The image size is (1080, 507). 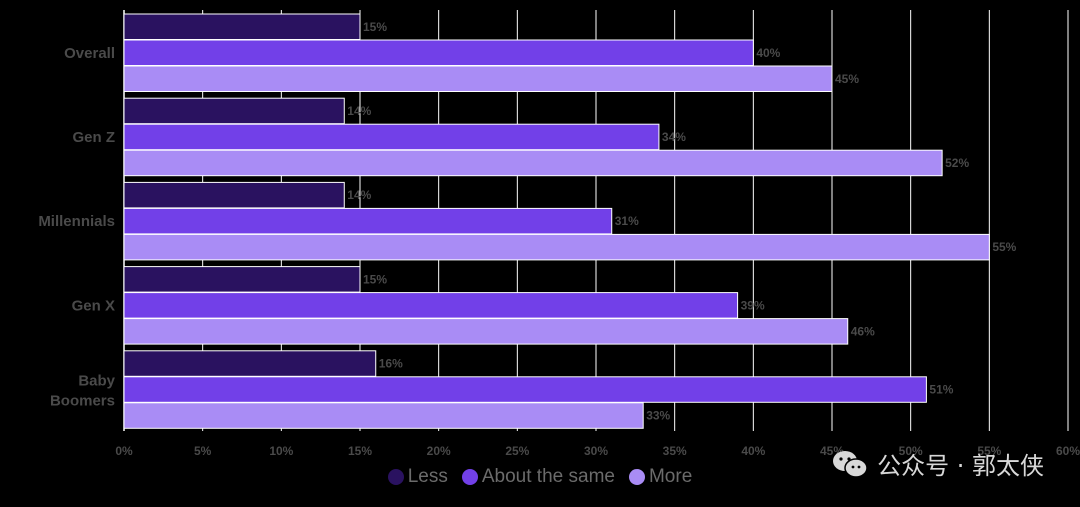 I want to click on data-label-gen-x-about-the-same: 39%, so click(x=753, y=305).